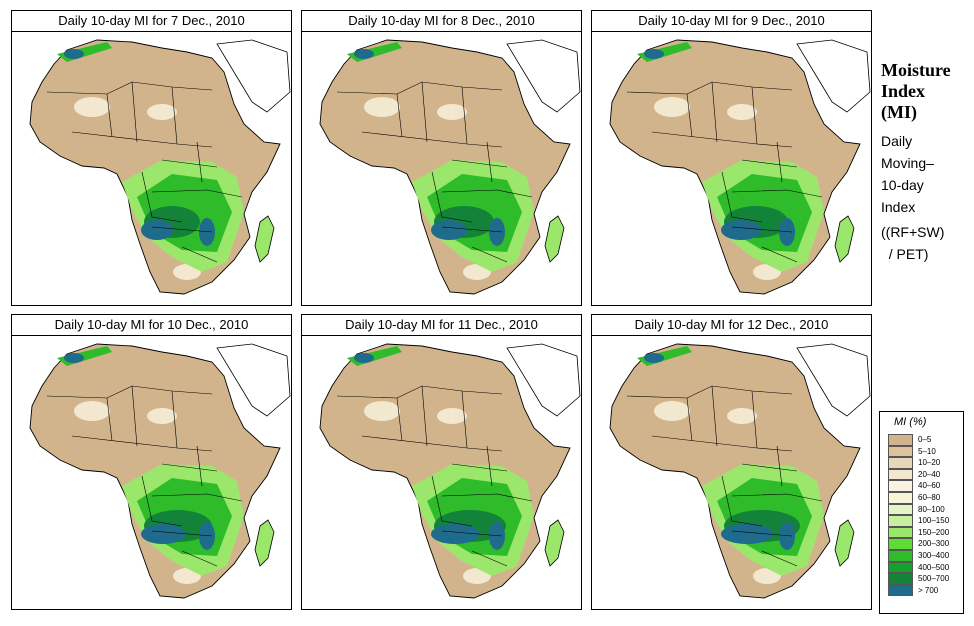 This screenshot has width=974, height=626. Describe the element at coordinates (928, 590) in the screenshot. I see `legend-label: > 700` at that location.